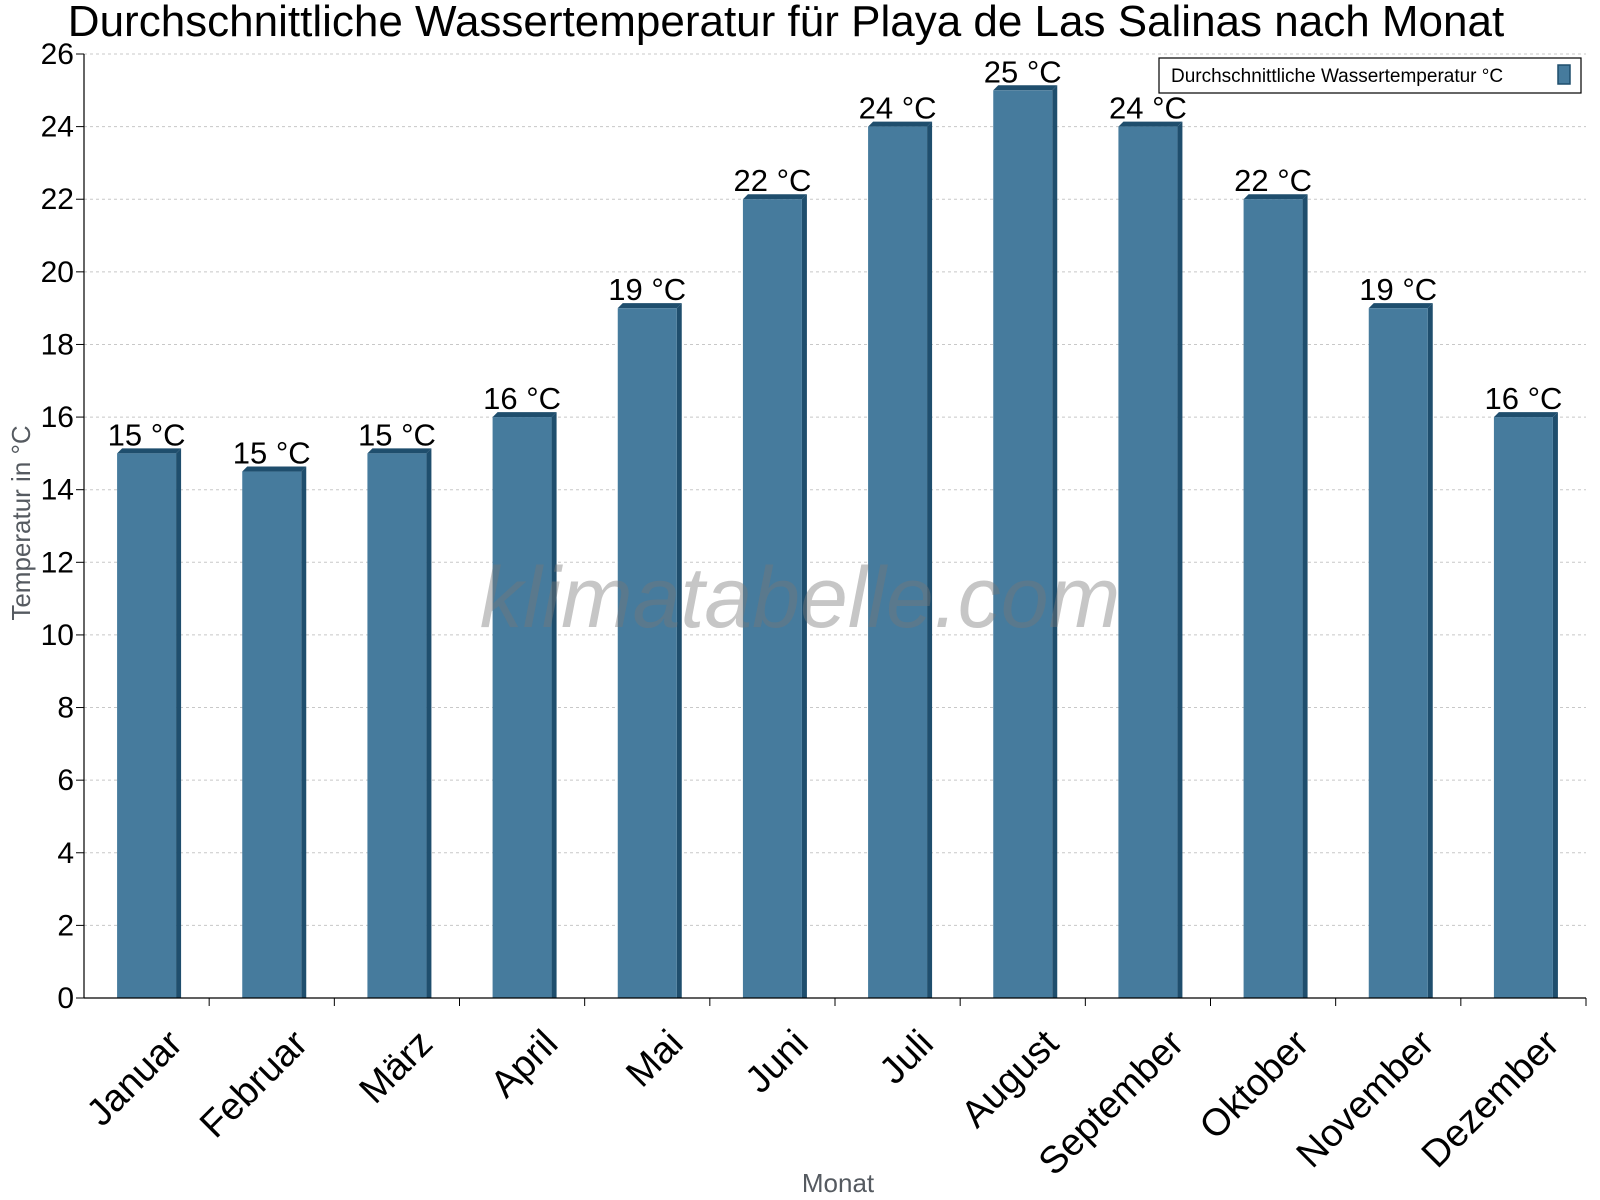 This screenshot has width=1600, height=1200. What do you see at coordinates (1011, 1079) in the screenshot?
I see `x-tick-label: August` at bounding box center [1011, 1079].